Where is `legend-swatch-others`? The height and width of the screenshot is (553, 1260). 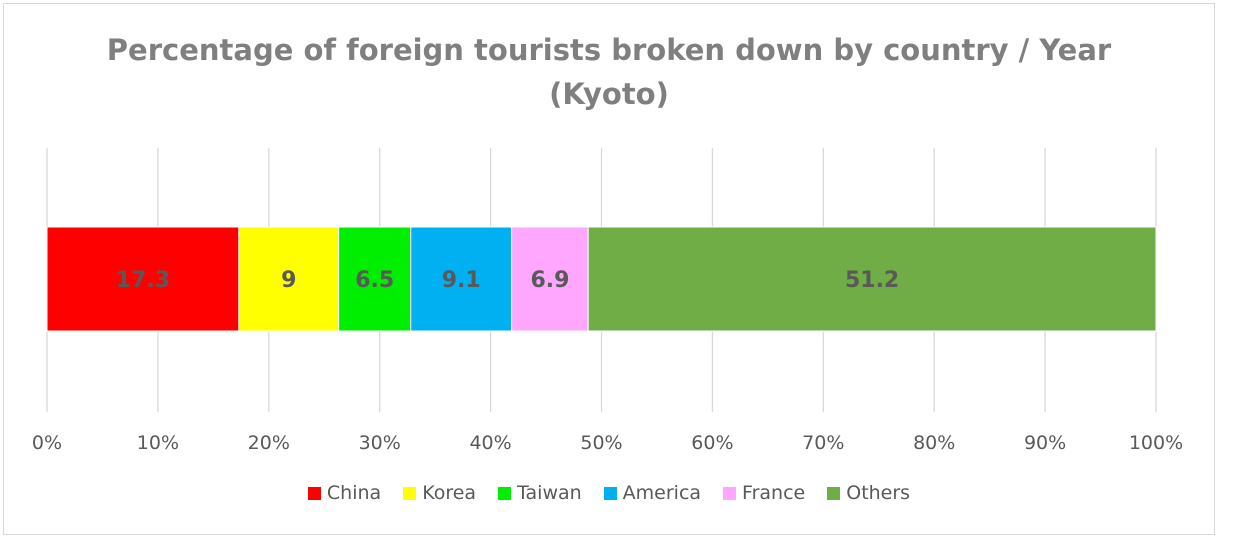
legend-swatch-others is located at coordinates (834, 493).